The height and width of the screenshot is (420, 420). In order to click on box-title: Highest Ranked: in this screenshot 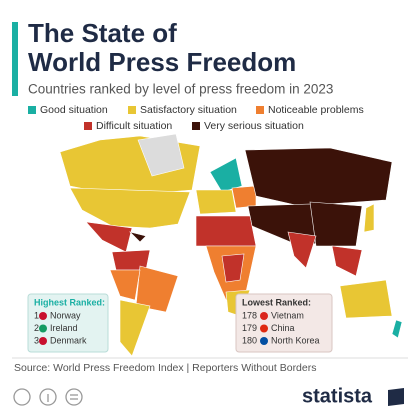, I will do `click(69, 302)`.